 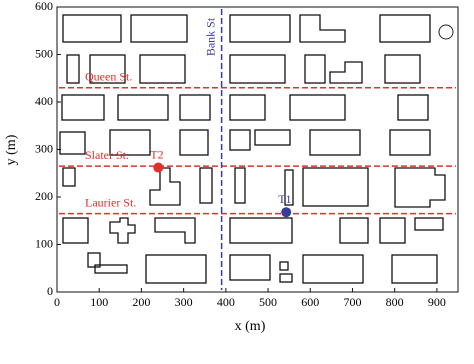 I want to click on x-tick-label: 600, so click(x=310, y=302).